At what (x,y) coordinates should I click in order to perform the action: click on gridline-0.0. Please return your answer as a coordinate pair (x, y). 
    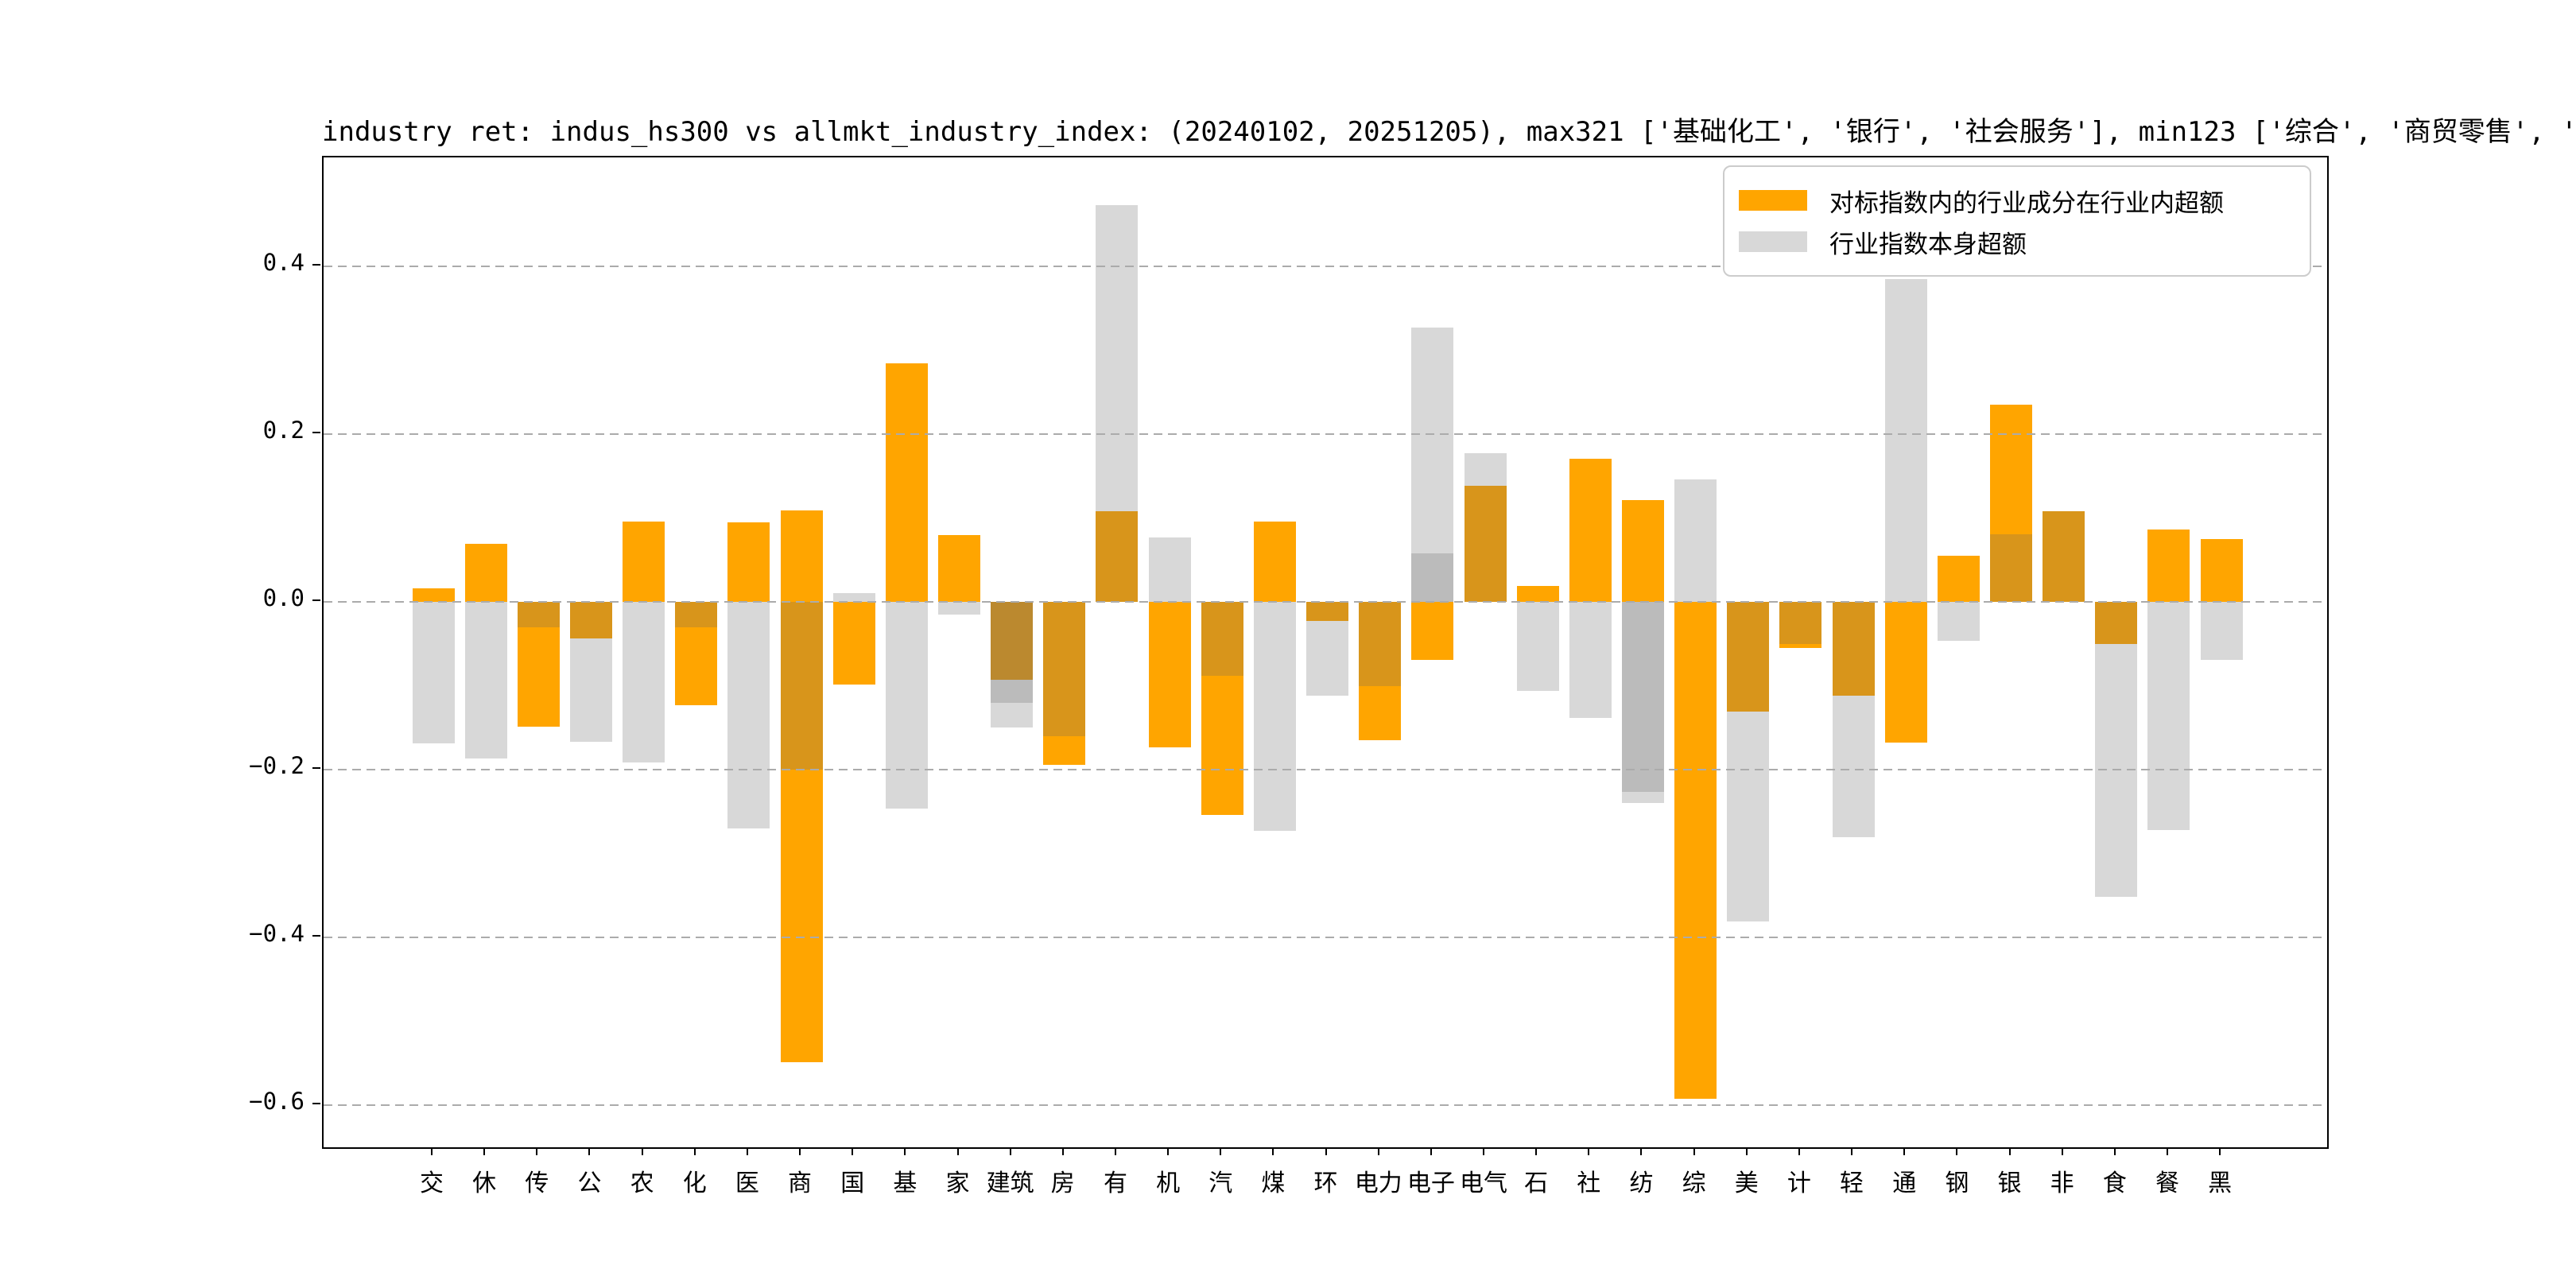
    Looking at the image, I should click on (1326, 602).